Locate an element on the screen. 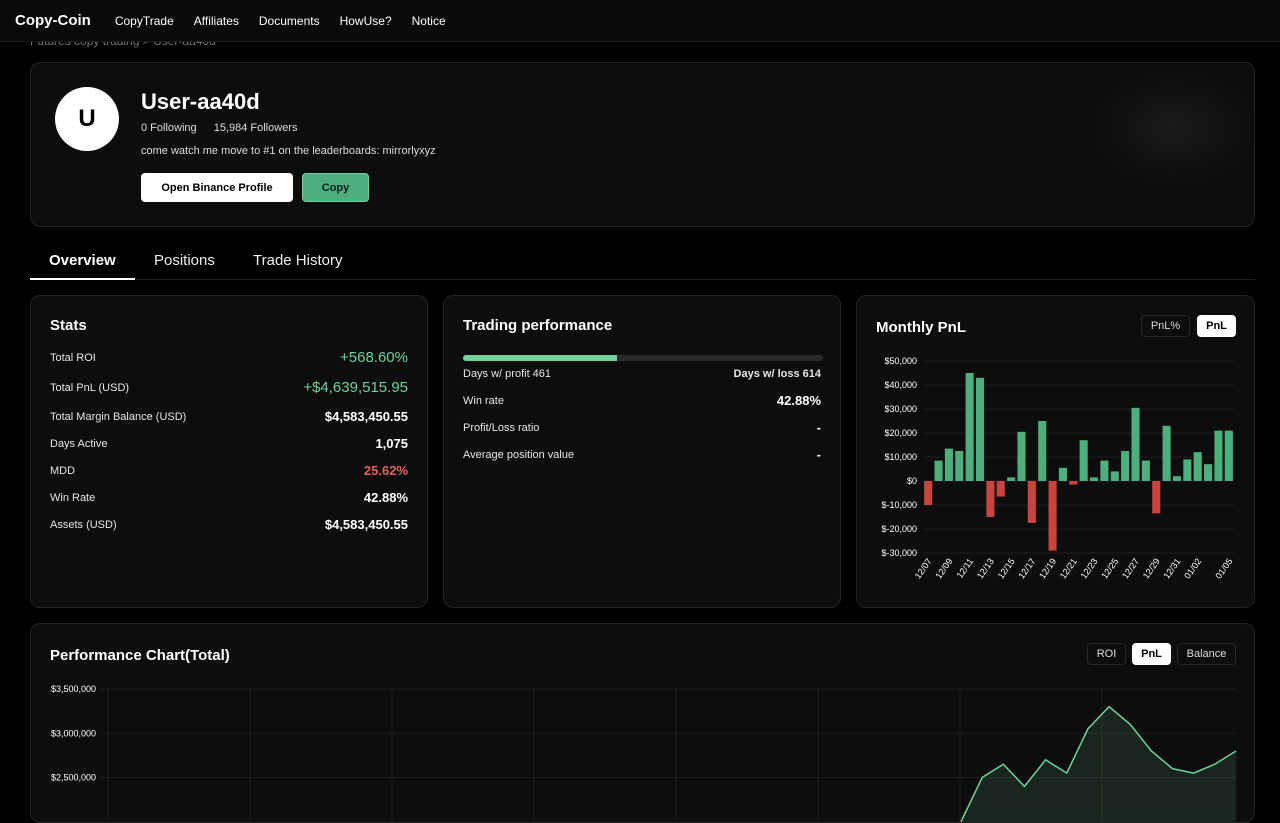 This screenshot has height=823, width=1280. tab-bar: Overview Positions Trade History is located at coordinates (642, 262).